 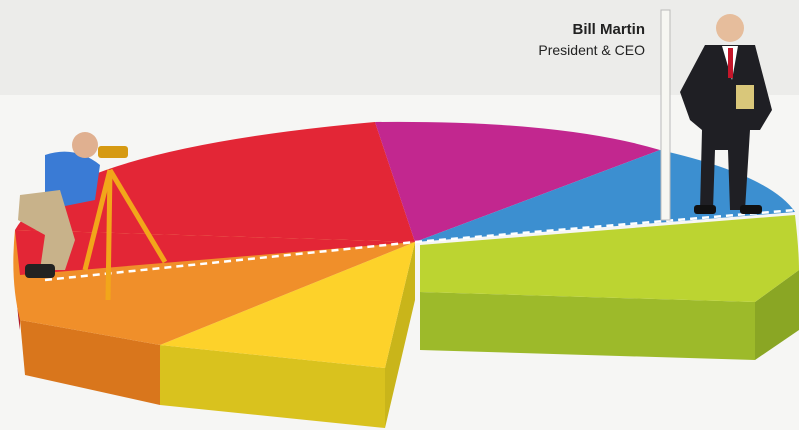 What do you see at coordinates (90, 362) in the screenshot?
I see `orange-side` at bounding box center [90, 362].